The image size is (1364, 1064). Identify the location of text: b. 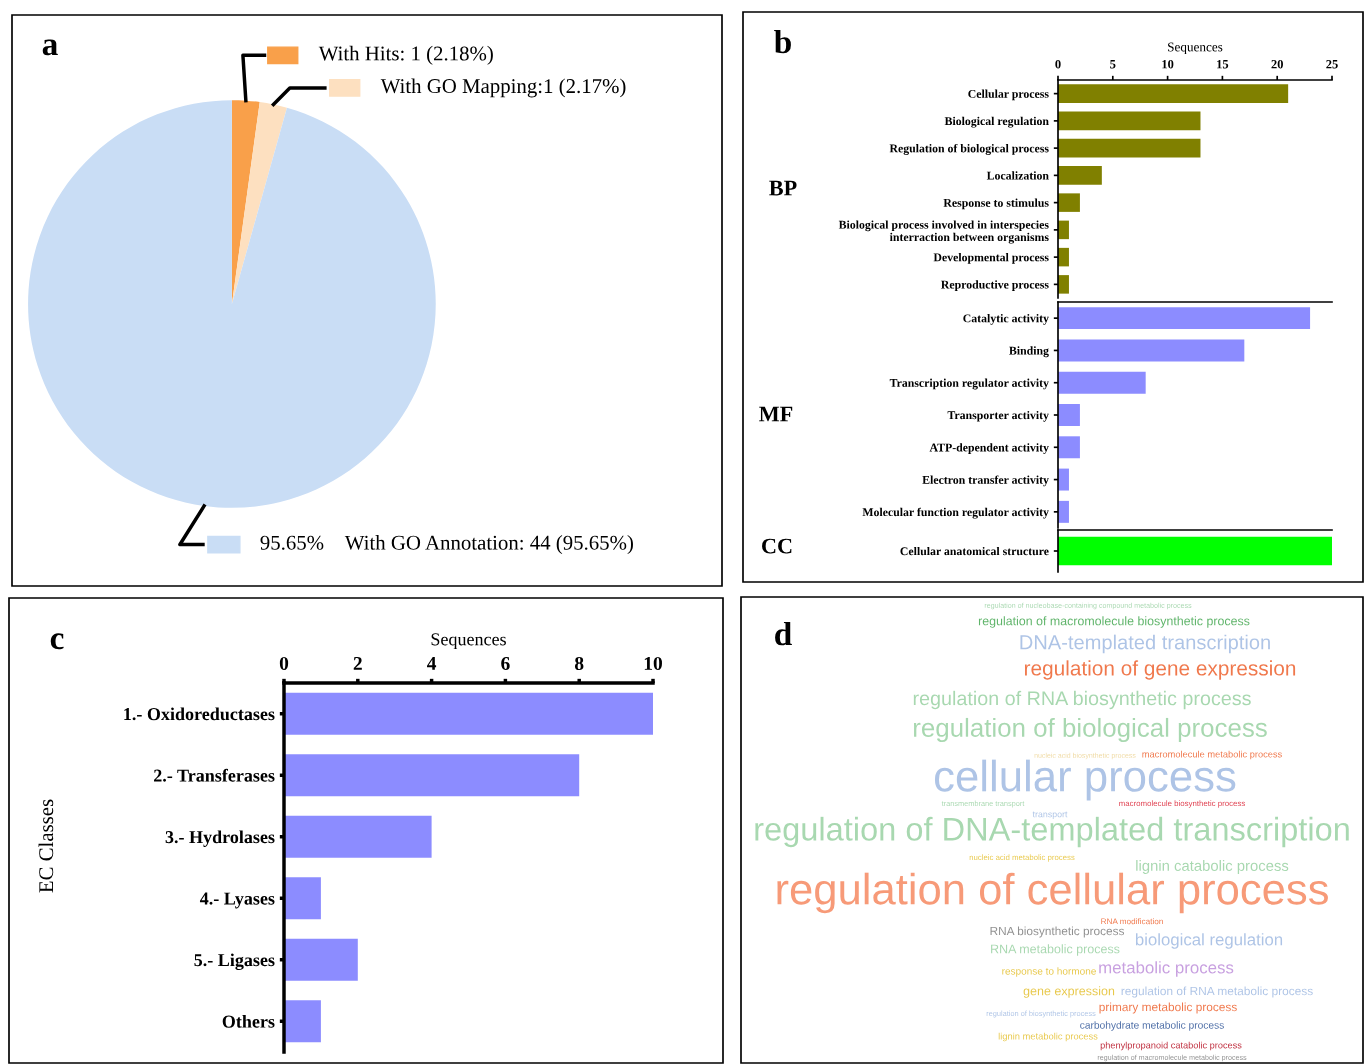
(782, 41).